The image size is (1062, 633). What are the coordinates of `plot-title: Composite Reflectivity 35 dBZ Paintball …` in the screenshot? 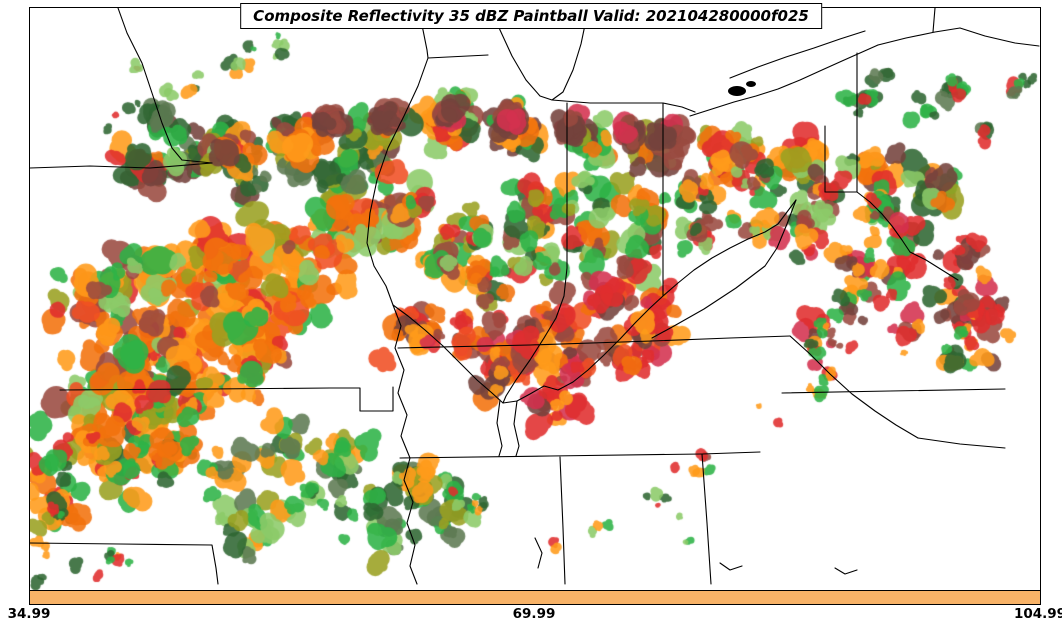 It's located at (531, 16).